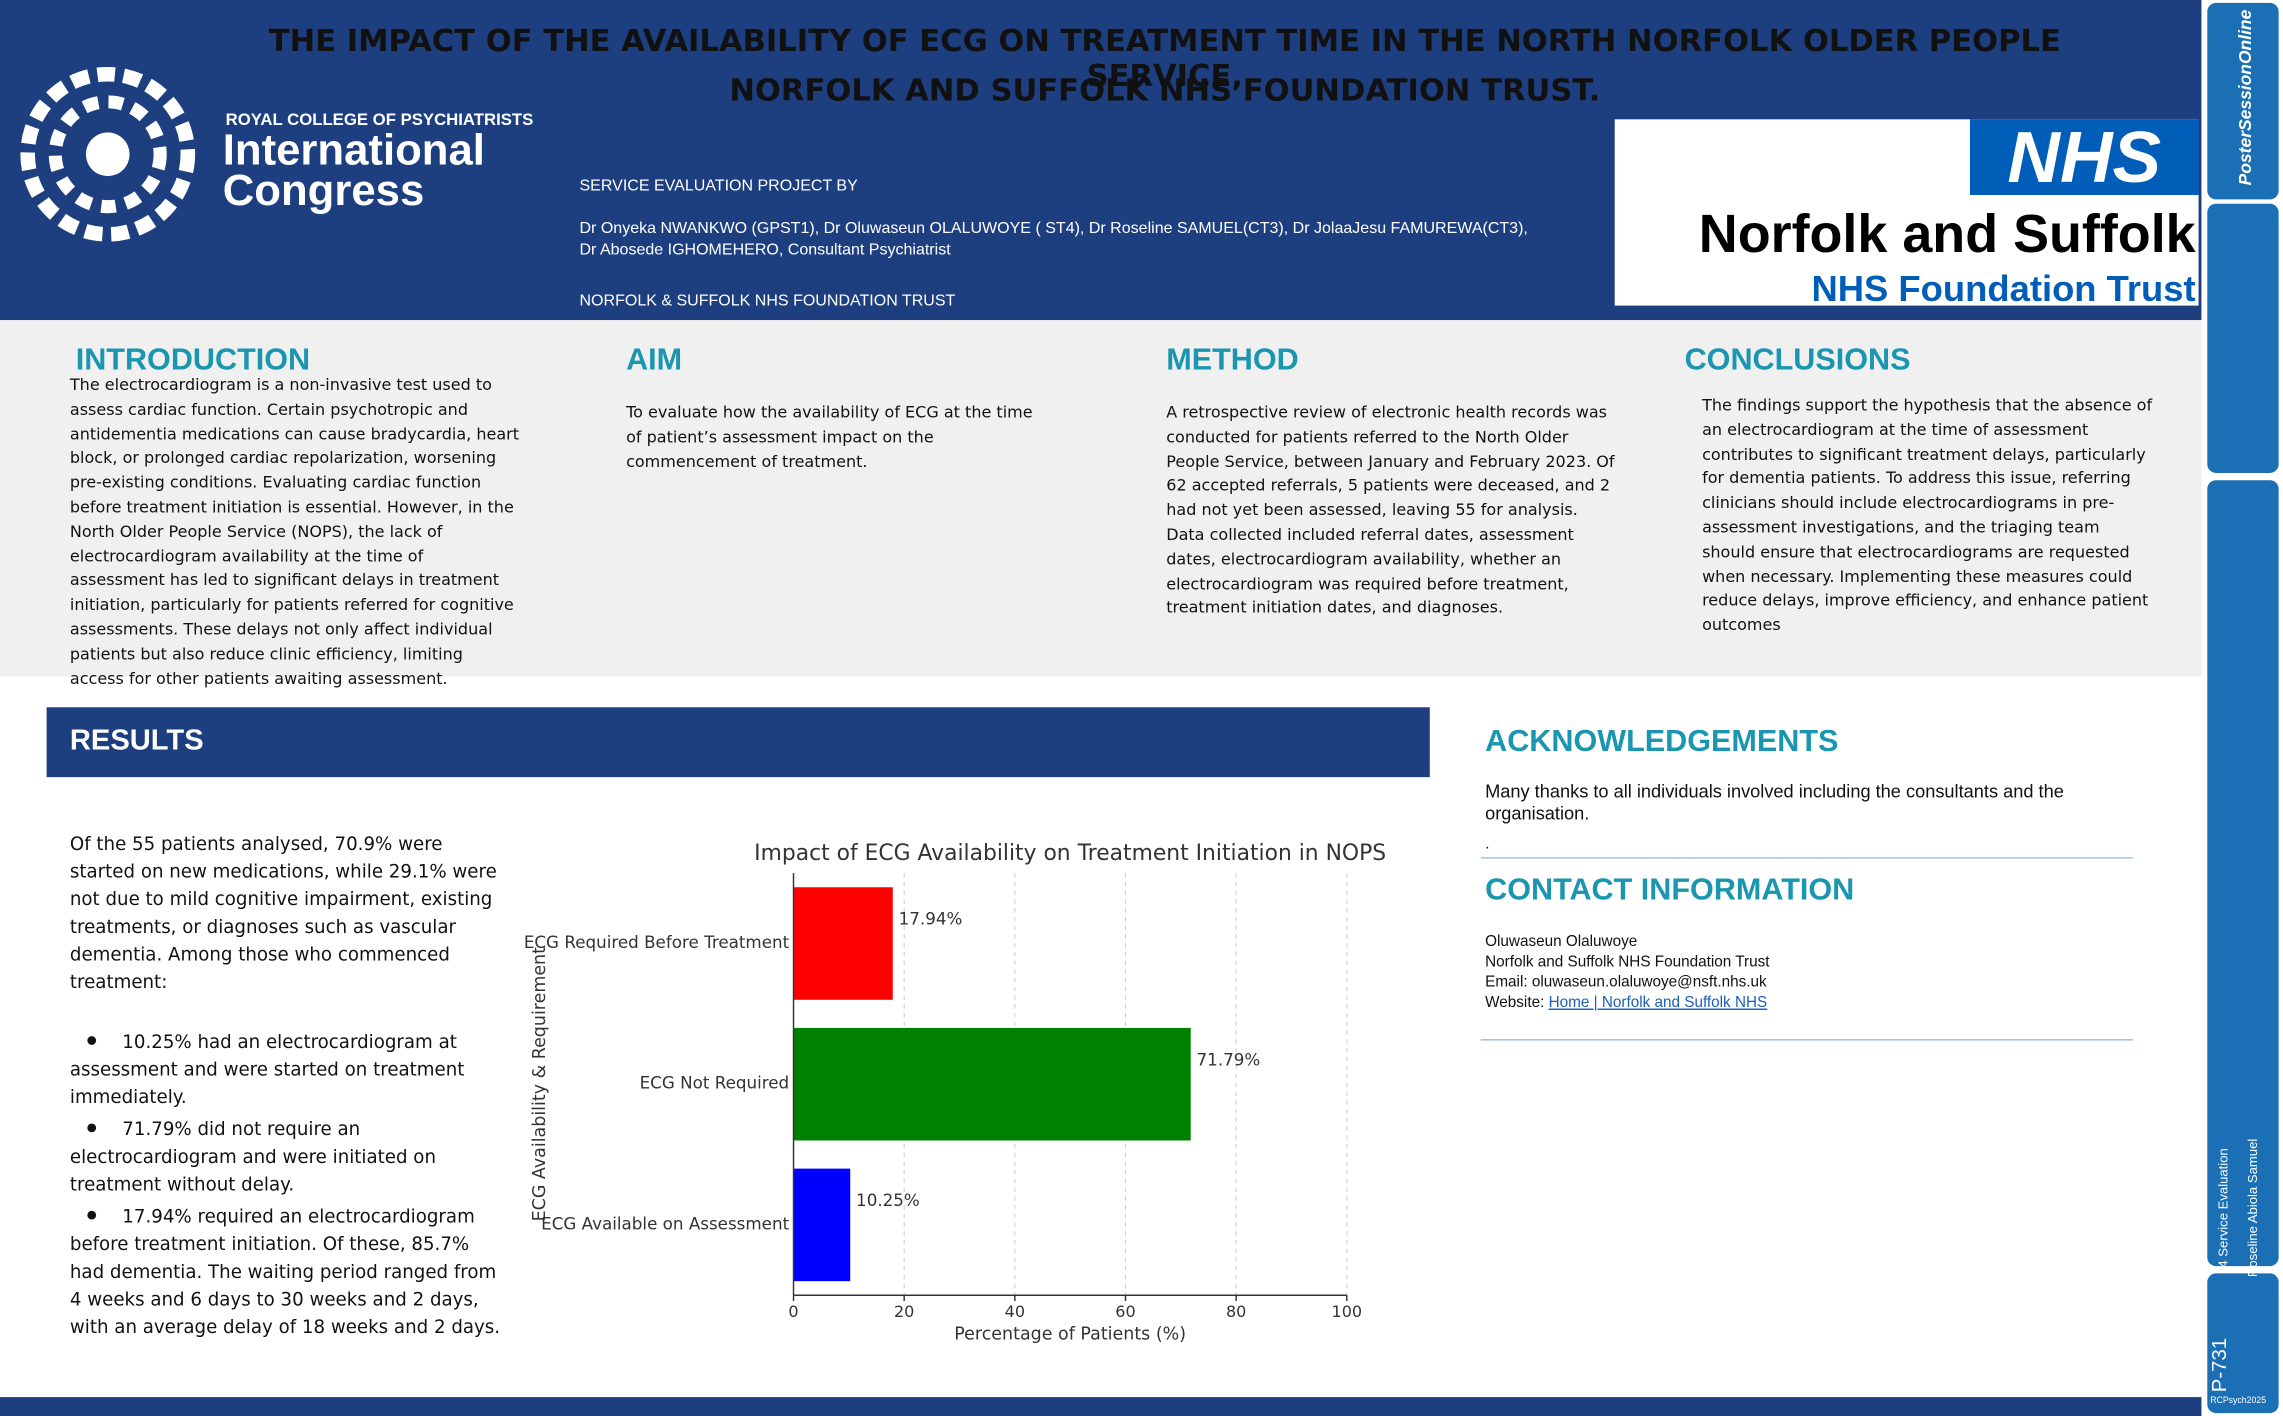  I want to click on logo-text: International Congress, so click(353, 171).